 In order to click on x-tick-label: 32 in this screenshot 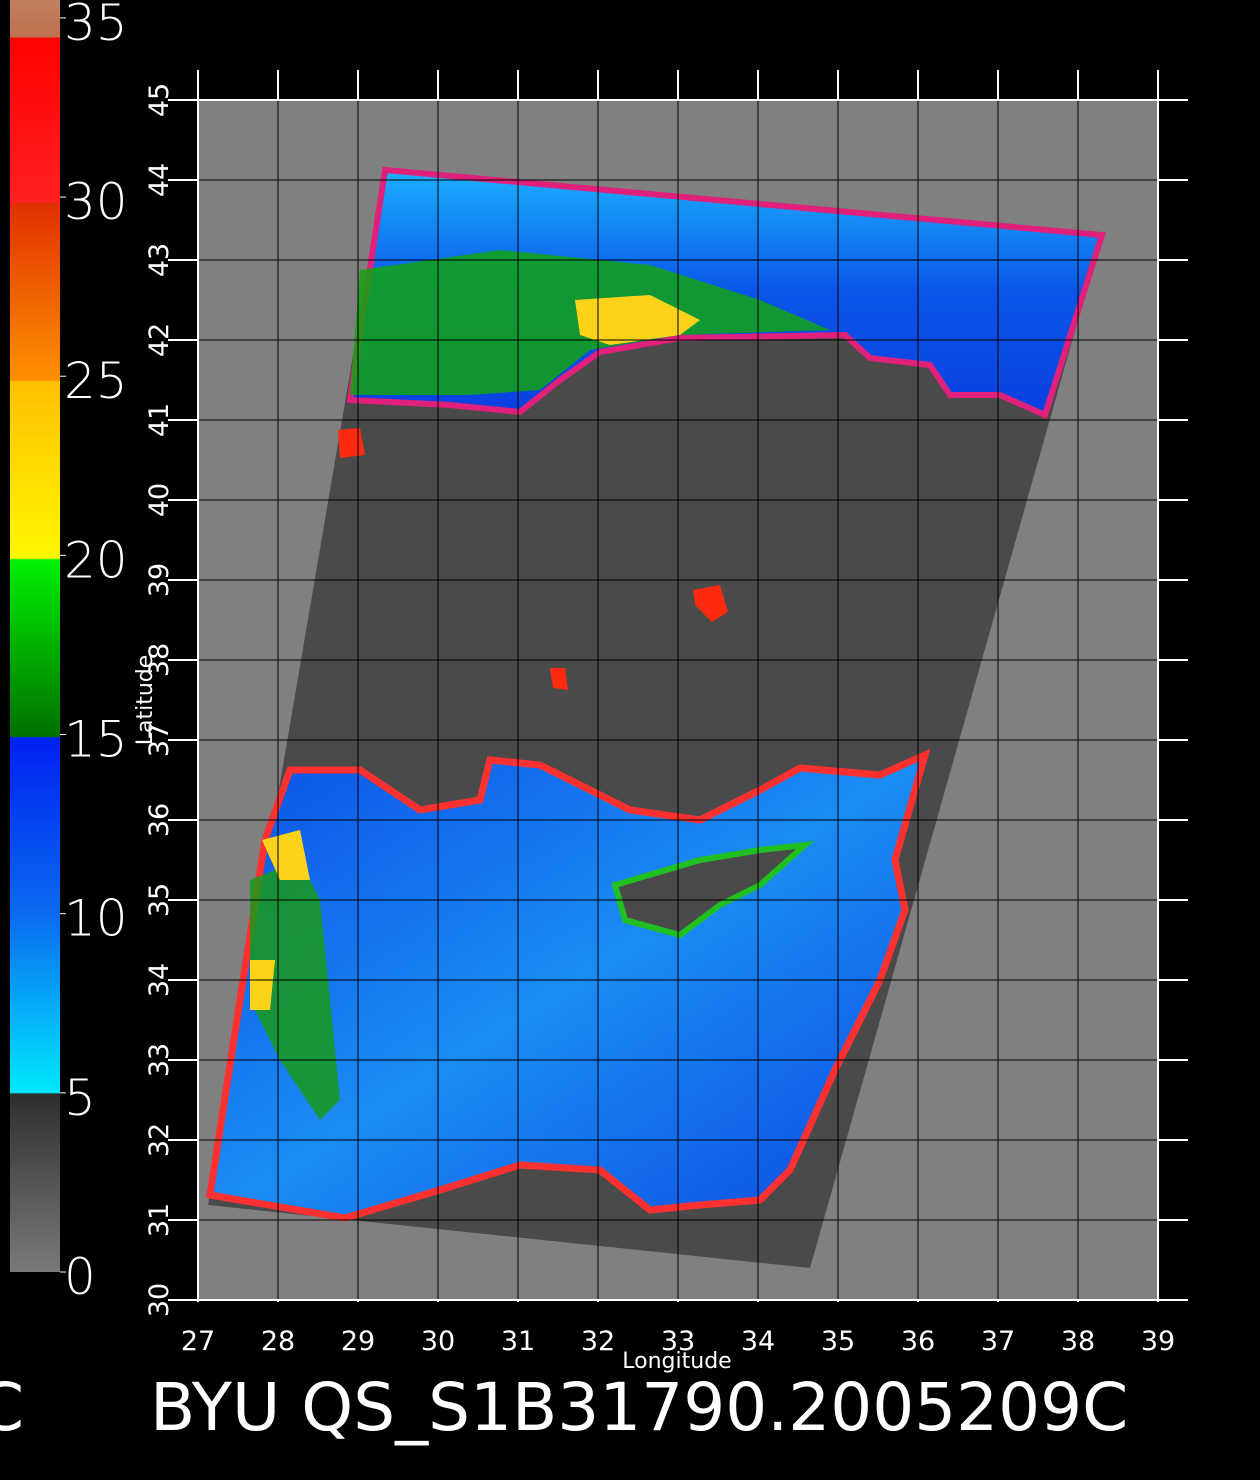, I will do `click(598, 1341)`.